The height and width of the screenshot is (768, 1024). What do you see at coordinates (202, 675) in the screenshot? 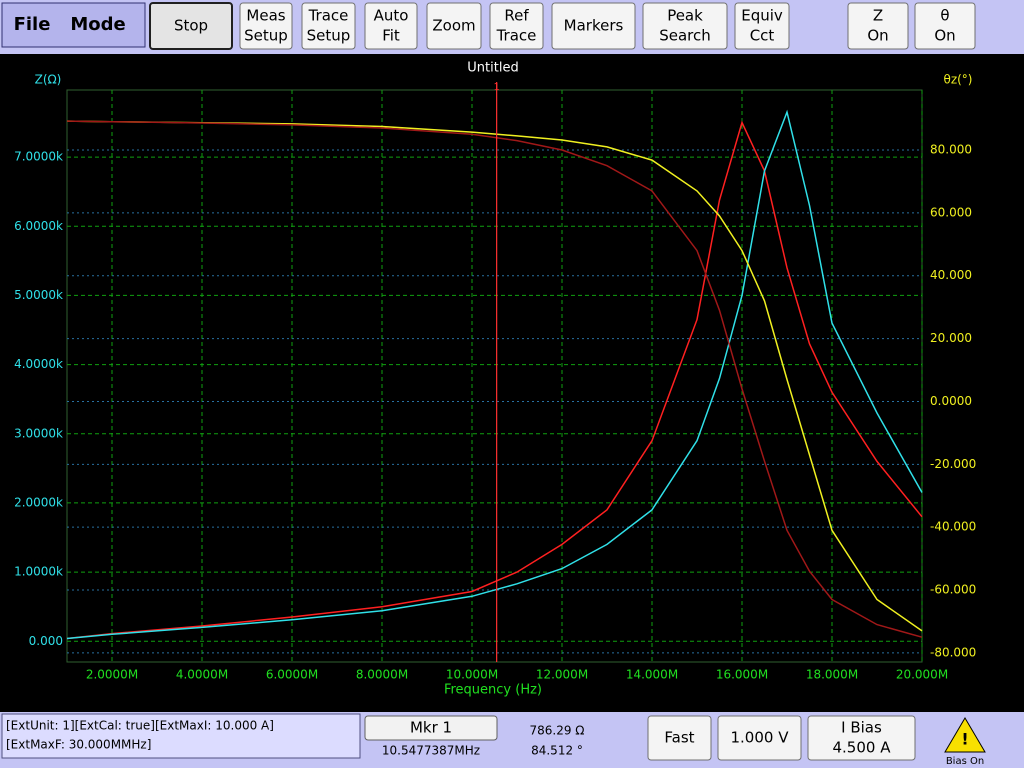
I see `x-tick-label: 4.0000M` at bounding box center [202, 675].